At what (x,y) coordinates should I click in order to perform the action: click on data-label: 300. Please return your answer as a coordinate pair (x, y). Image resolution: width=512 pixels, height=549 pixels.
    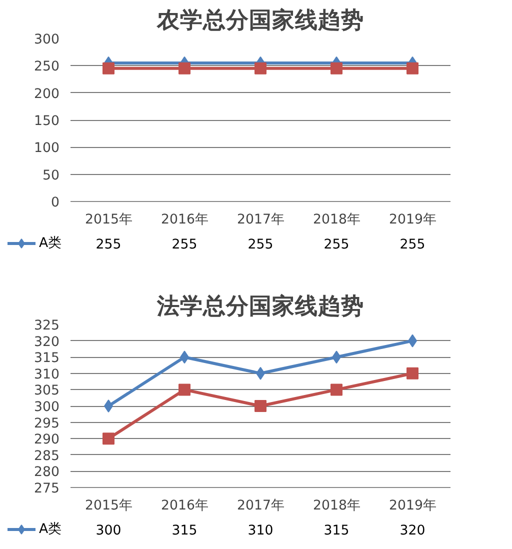
    Looking at the image, I should click on (109, 531).